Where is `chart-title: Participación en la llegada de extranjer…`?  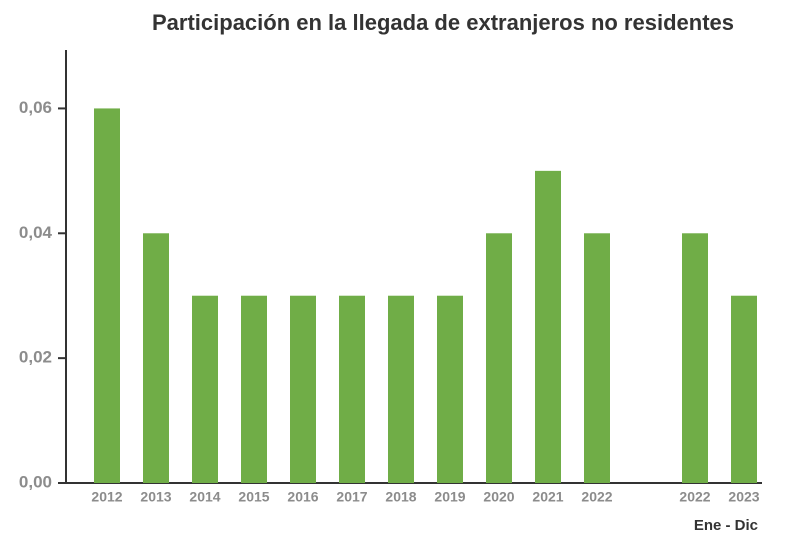
chart-title: Participación en la llegada de extranjer… is located at coordinates (443, 22).